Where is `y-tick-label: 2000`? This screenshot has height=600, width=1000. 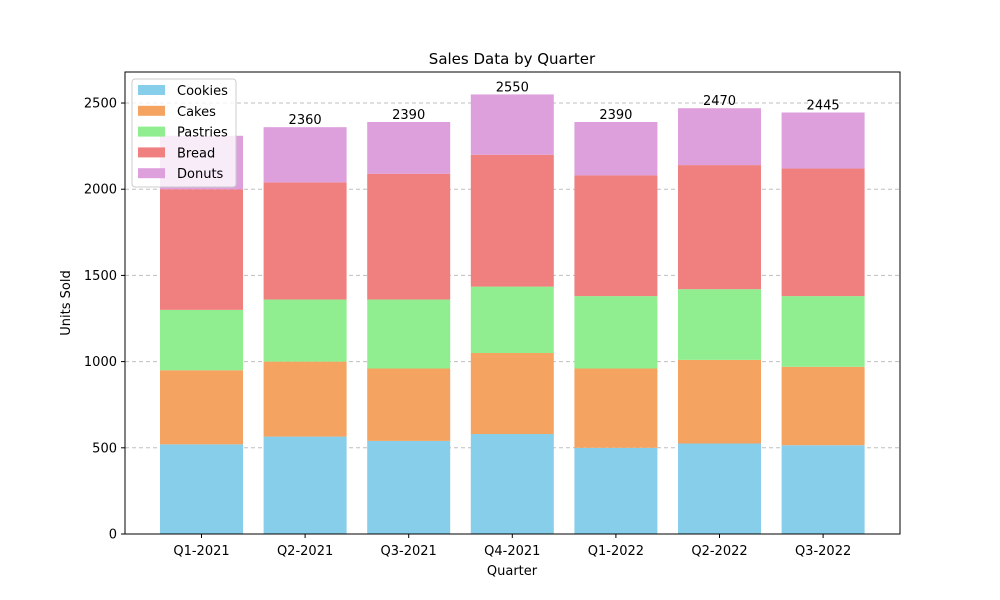
y-tick-label: 2000 is located at coordinates (100, 190).